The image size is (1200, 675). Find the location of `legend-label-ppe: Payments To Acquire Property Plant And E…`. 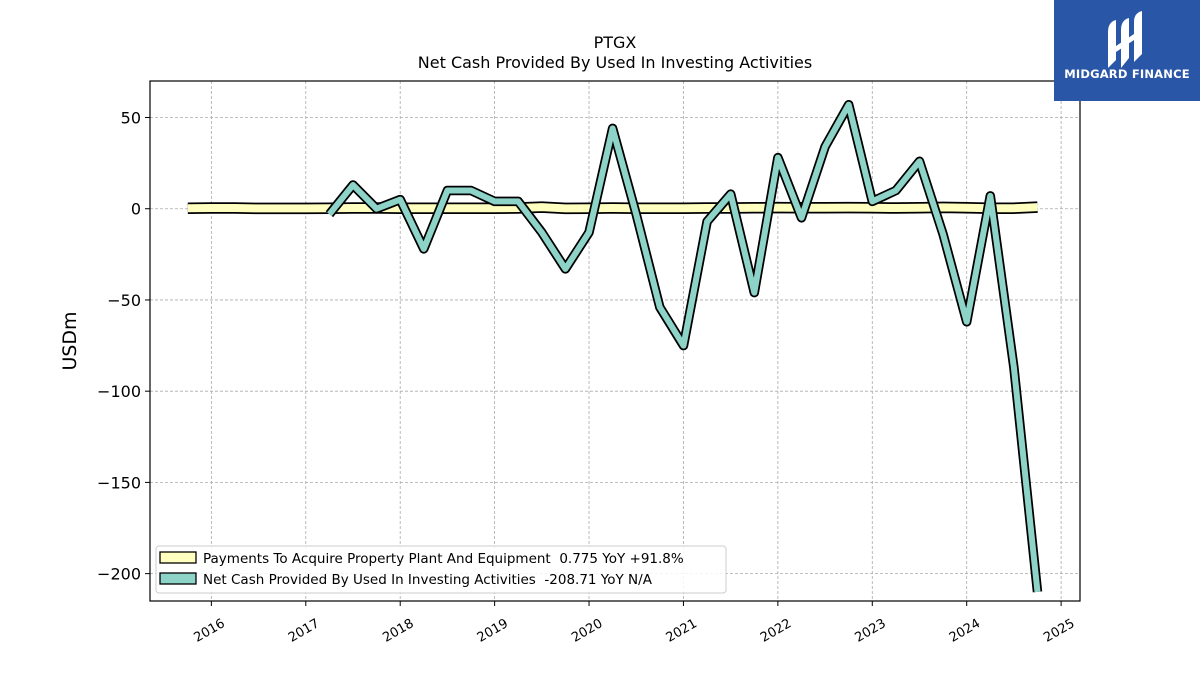

legend-label-ppe: Payments To Acquire Property Plant And E… is located at coordinates (443, 559).